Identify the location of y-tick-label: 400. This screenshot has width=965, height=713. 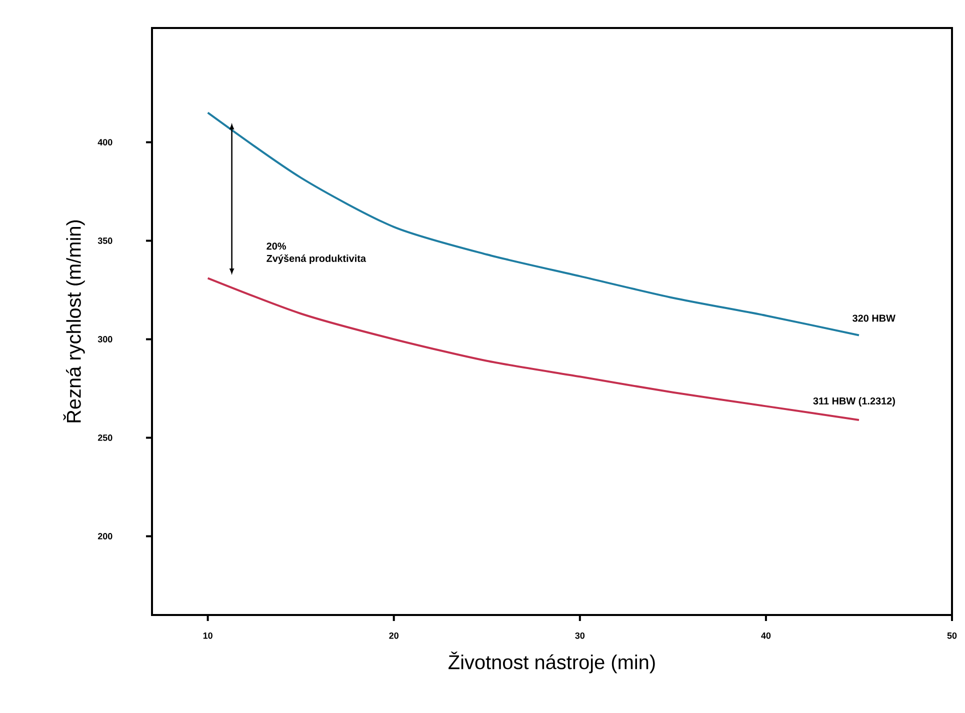
(105, 142).